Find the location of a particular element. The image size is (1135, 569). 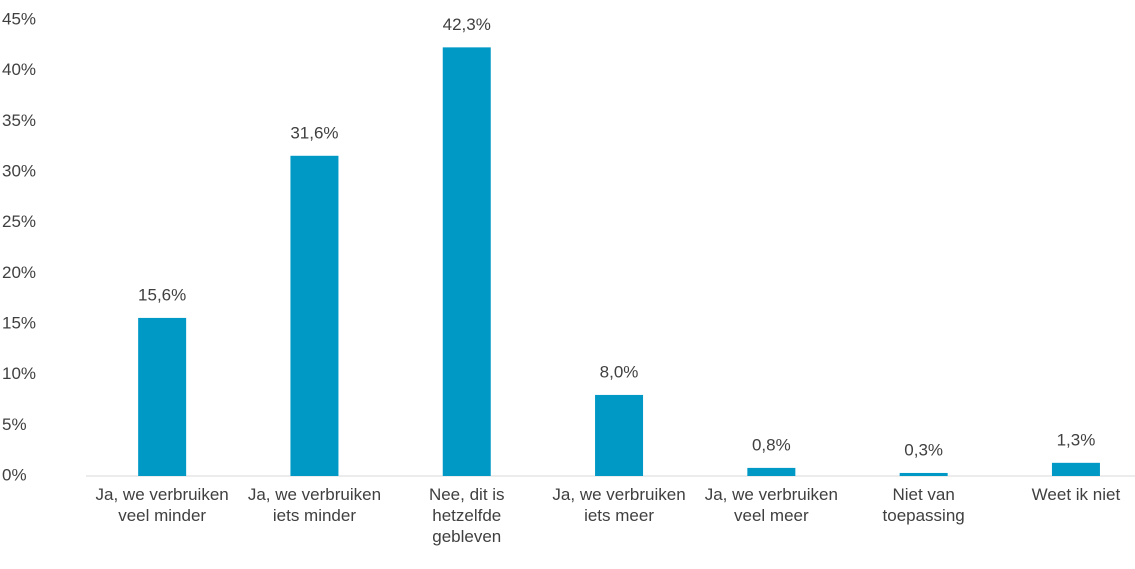

x-tick-label: Ja, we verbruiken veel meer is located at coordinates (771, 505).